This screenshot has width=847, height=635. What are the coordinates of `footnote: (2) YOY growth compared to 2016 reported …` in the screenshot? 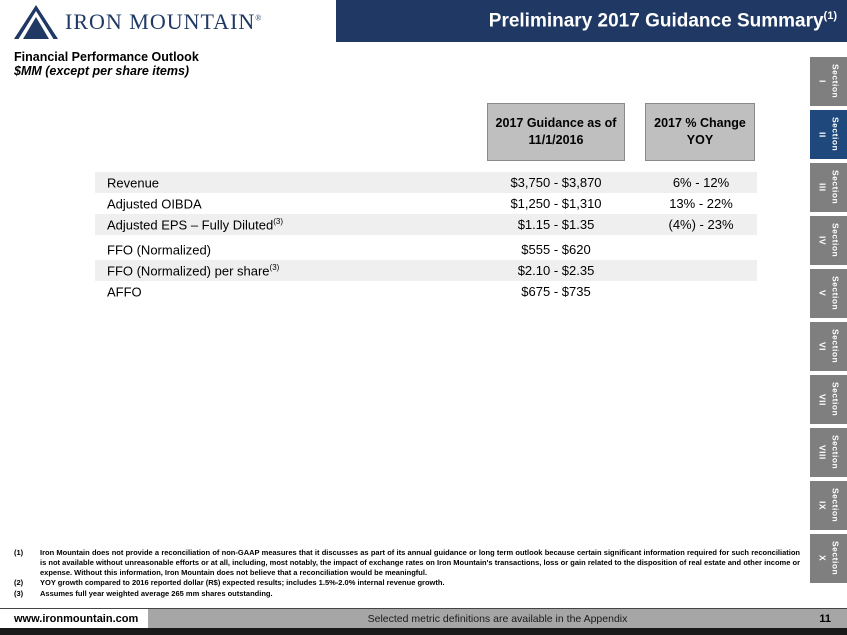 It's located at (407, 583).